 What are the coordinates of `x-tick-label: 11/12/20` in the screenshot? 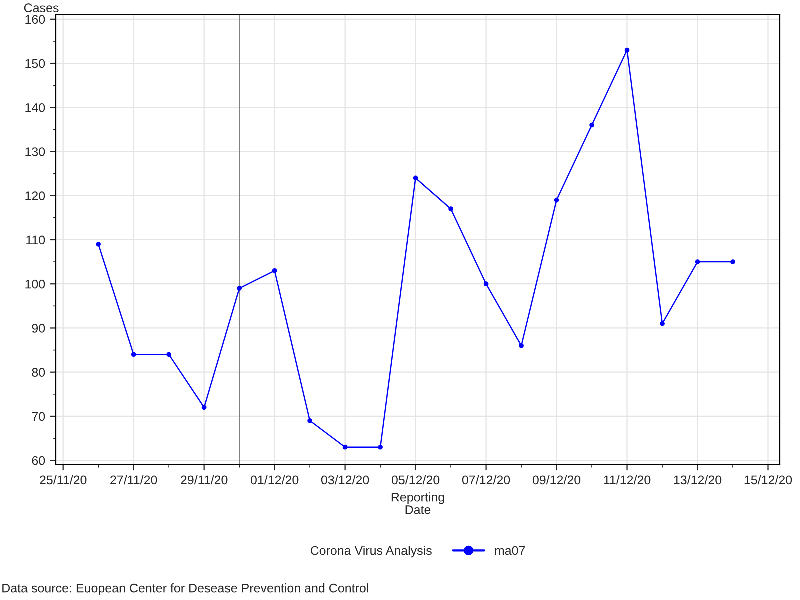 It's located at (627, 480).